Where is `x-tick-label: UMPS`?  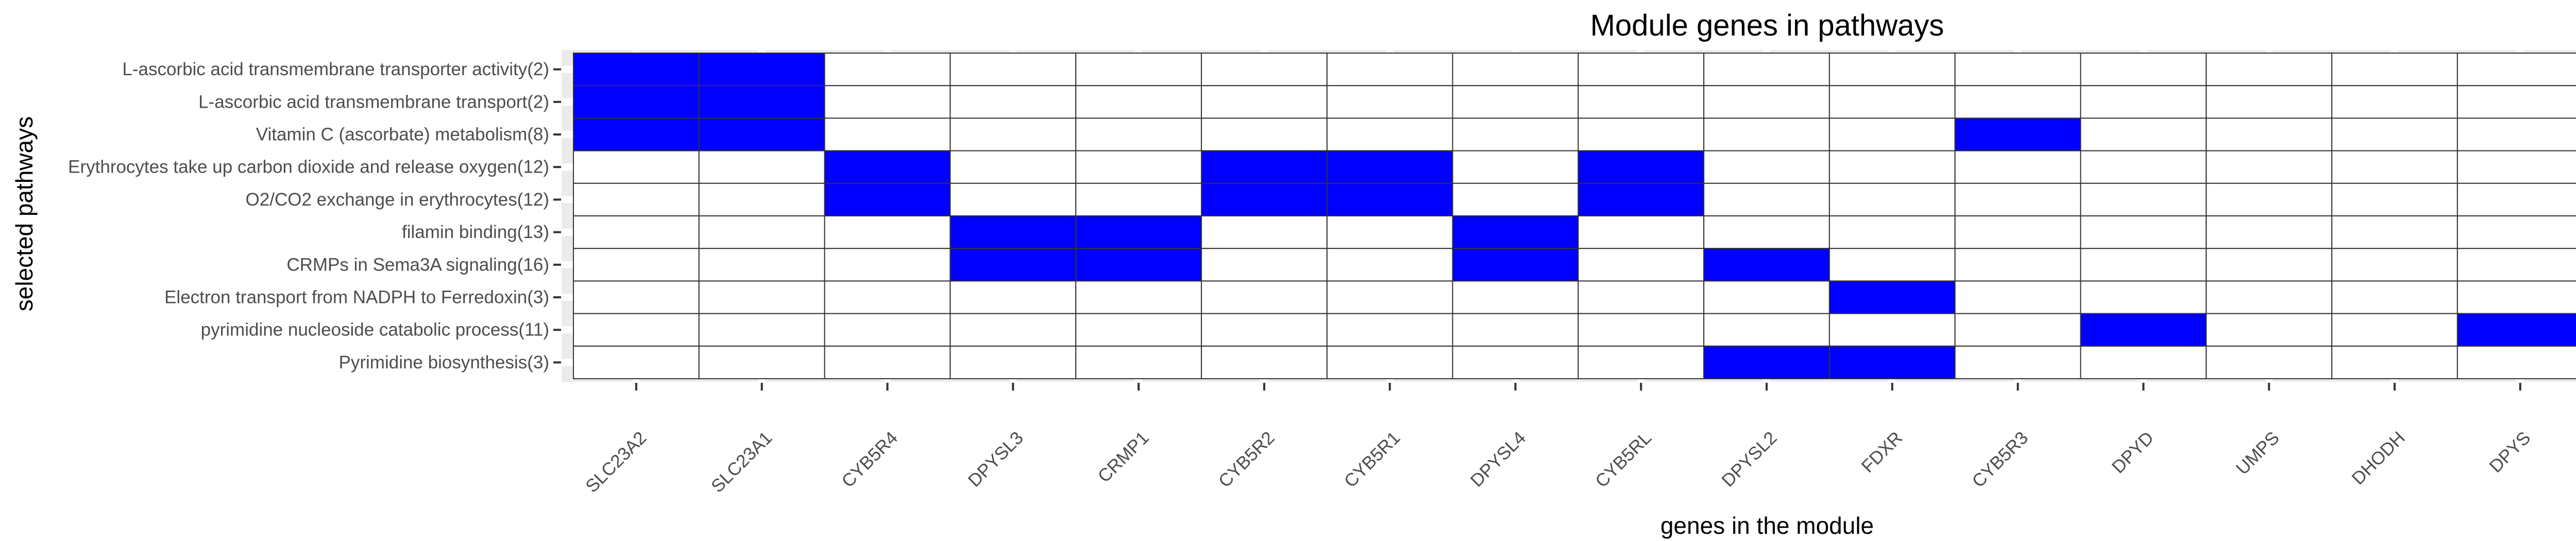
x-tick-label: UMPS is located at coordinates (2257, 453).